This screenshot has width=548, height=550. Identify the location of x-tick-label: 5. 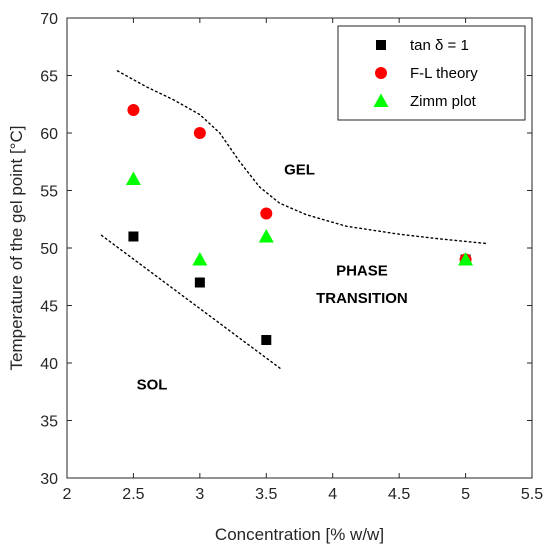
(465, 494).